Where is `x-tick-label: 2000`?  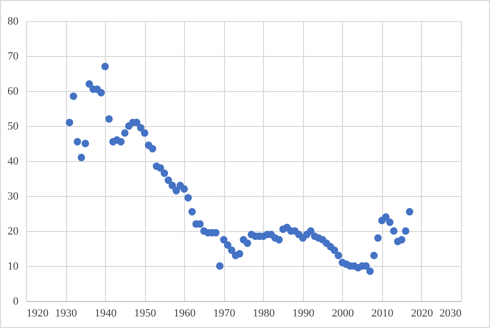
x-tick-label: 2000 is located at coordinates (343, 314).